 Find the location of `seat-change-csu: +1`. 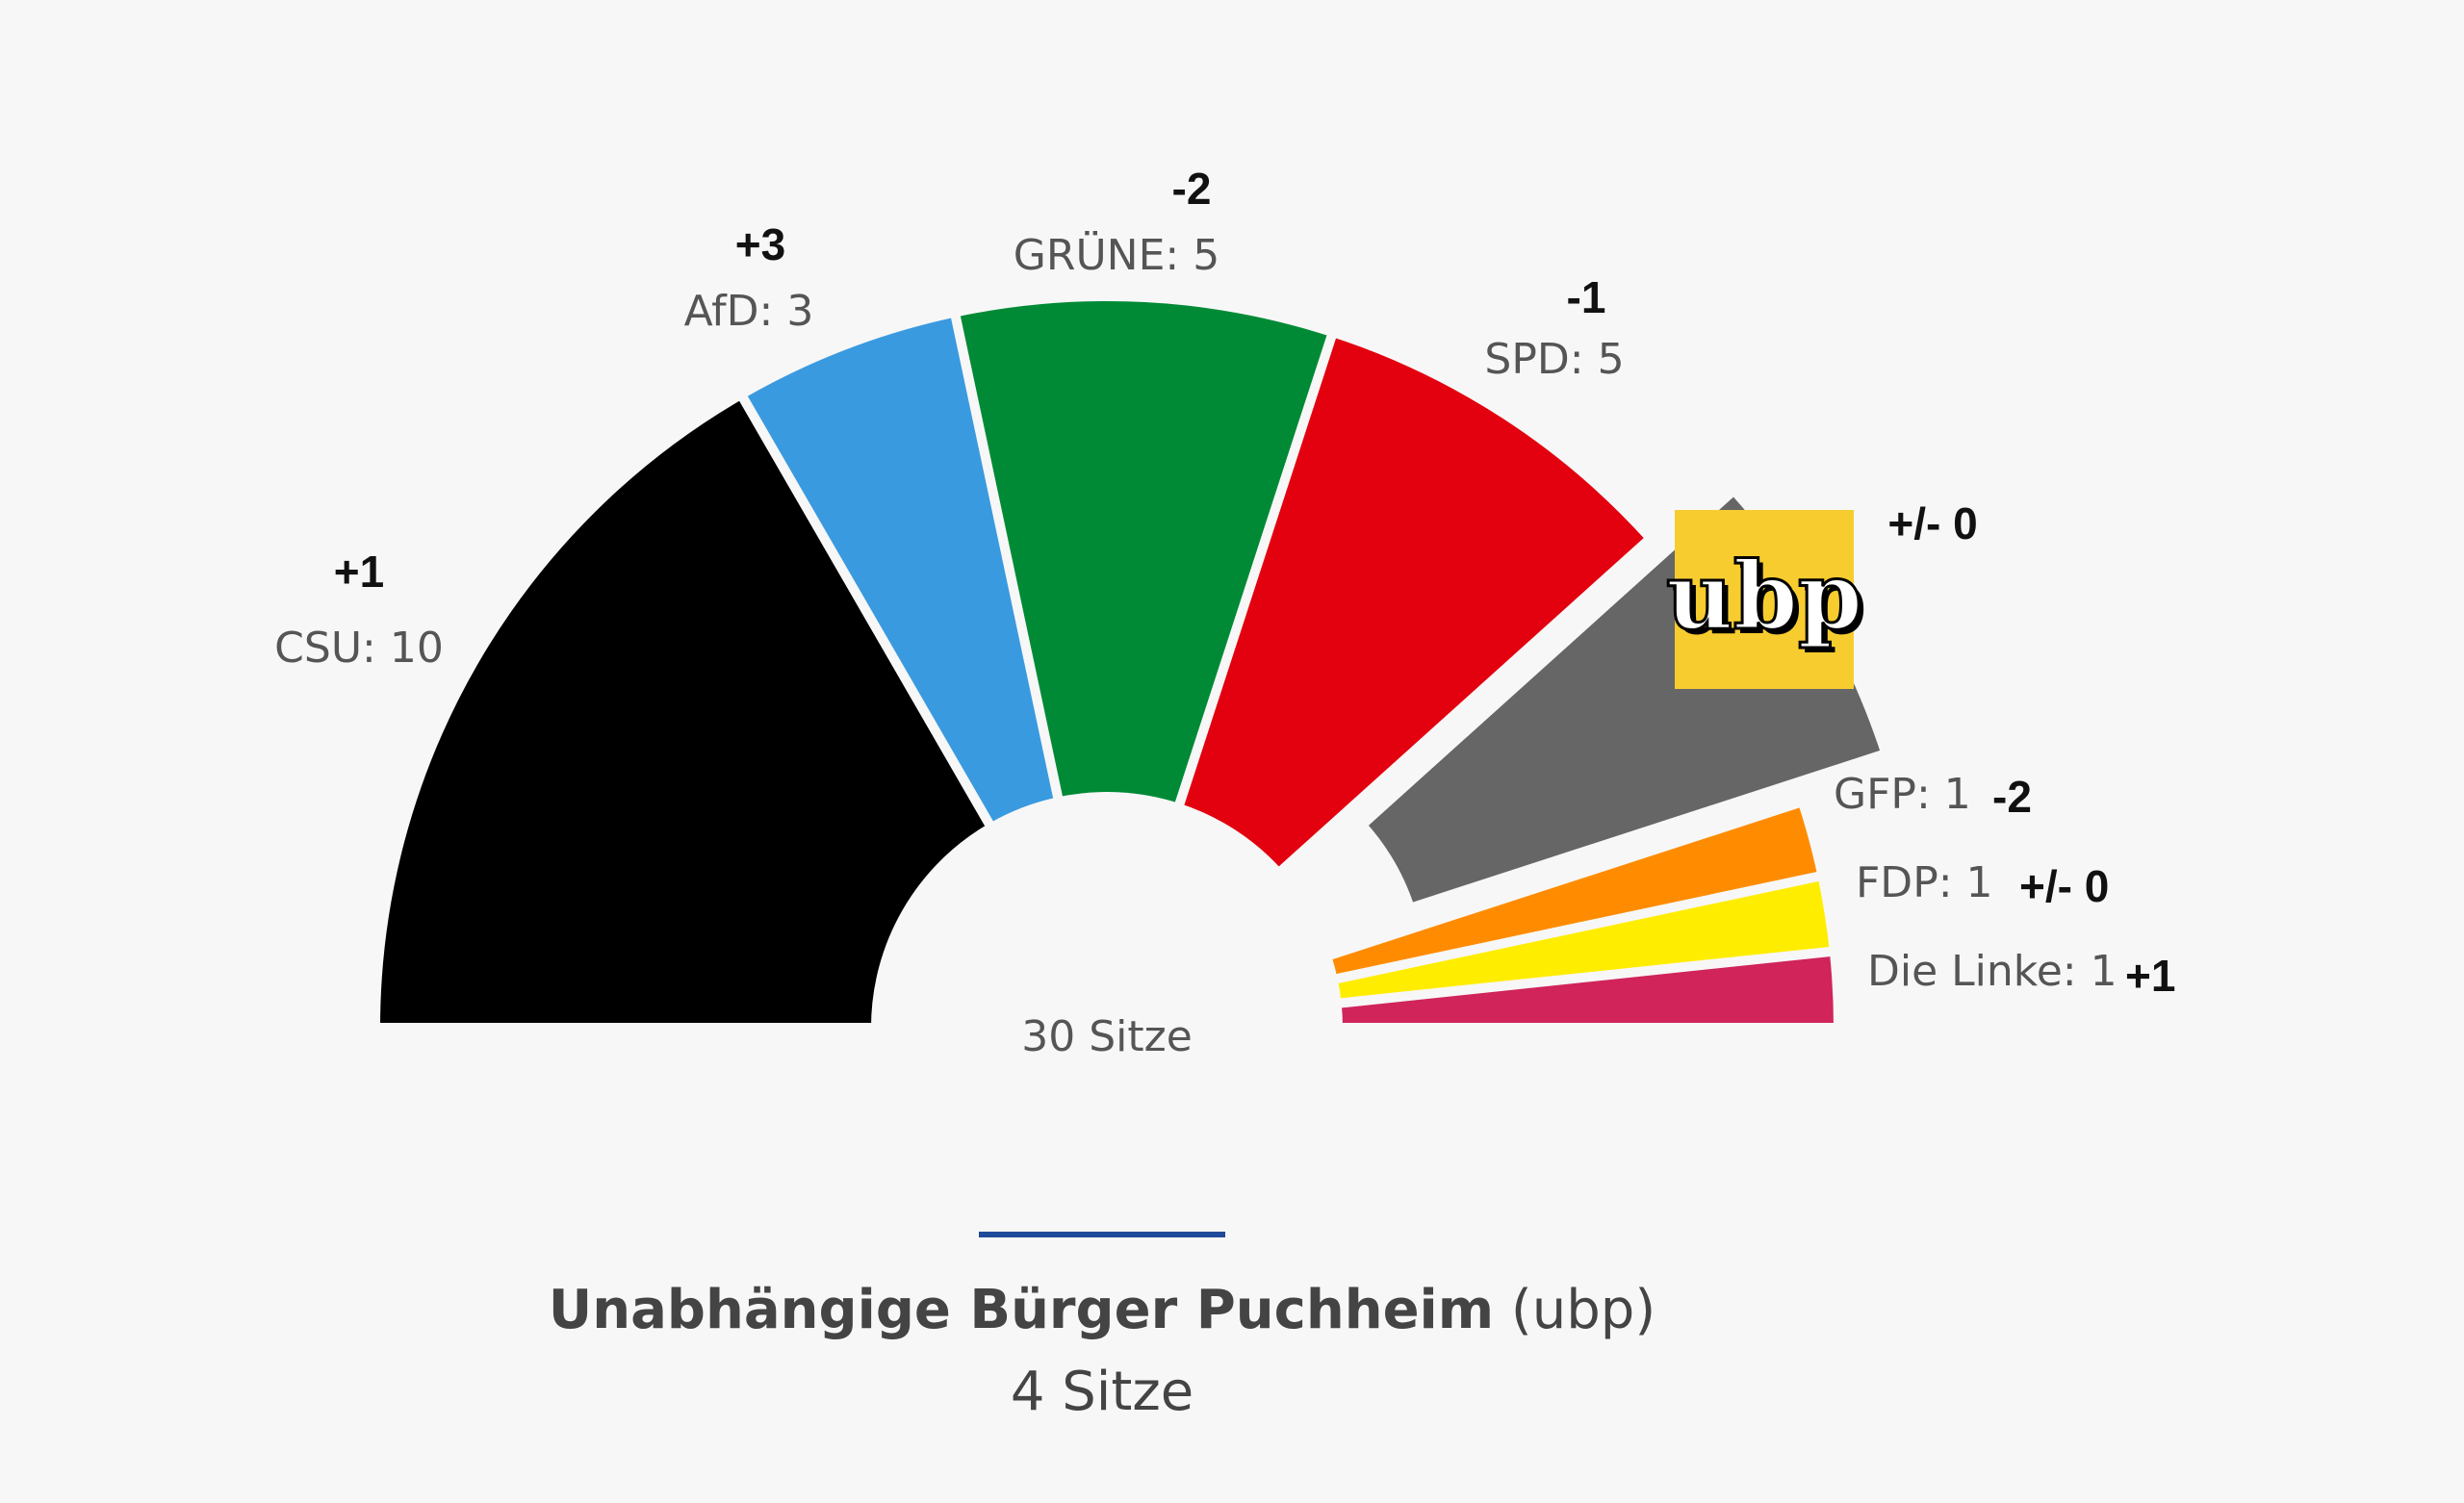

seat-change-csu: +1 is located at coordinates (359, 572).